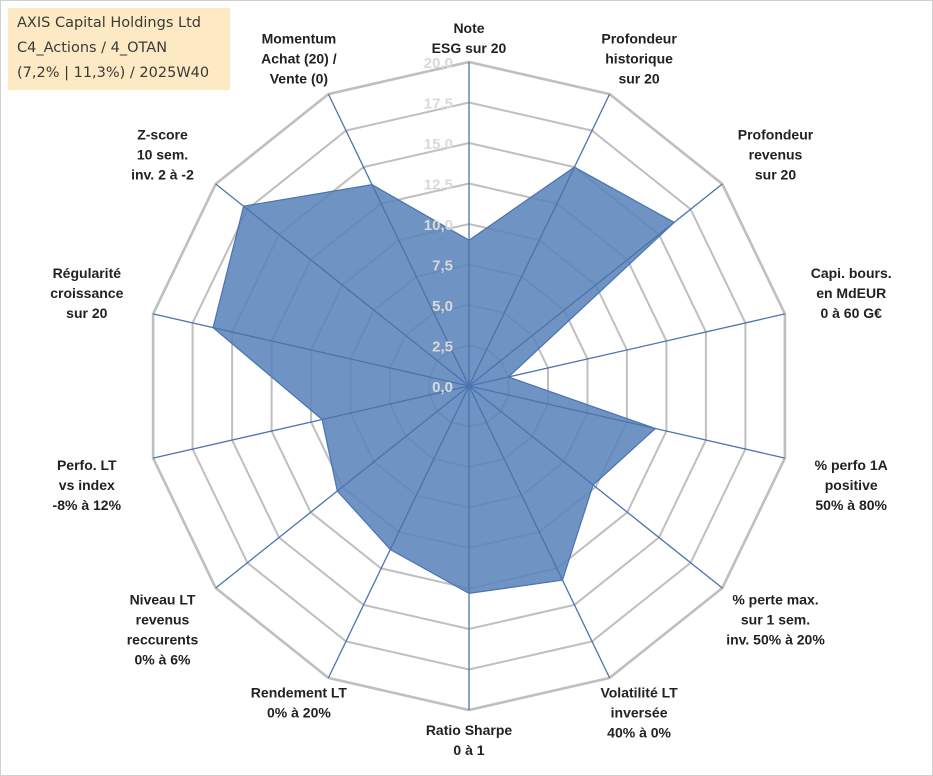  I want to click on axis-label: Perfo. LT vs index -8% à 12%, so click(87, 485).